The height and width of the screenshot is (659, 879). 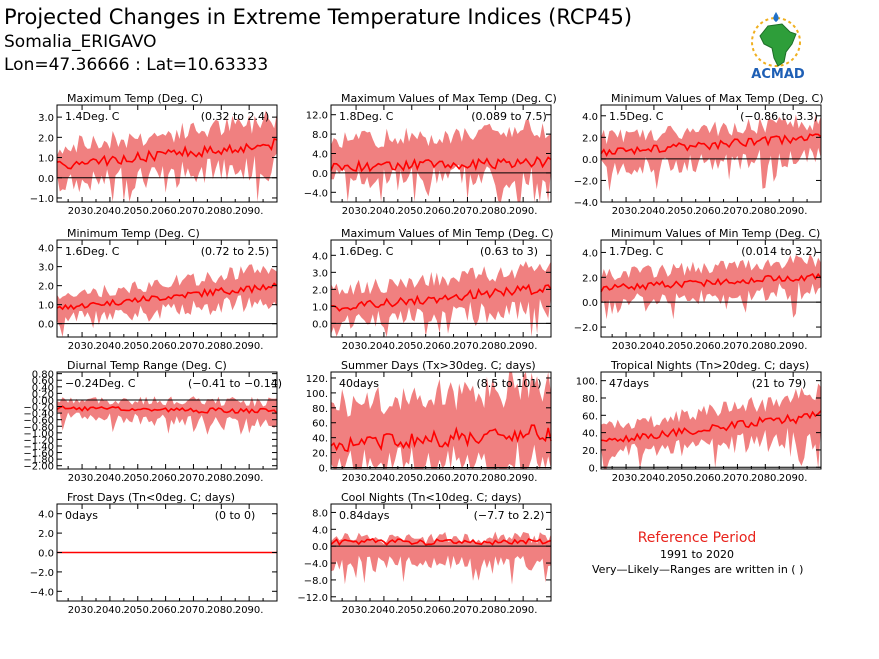 I want to click on likely-range: (8.5 to 101), so click(x=508, y=383).